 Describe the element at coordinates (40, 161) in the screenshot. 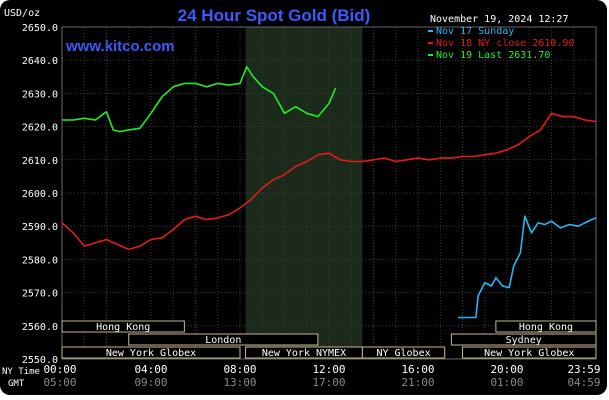

I see `y-tick-label: 2610.0` at that location.